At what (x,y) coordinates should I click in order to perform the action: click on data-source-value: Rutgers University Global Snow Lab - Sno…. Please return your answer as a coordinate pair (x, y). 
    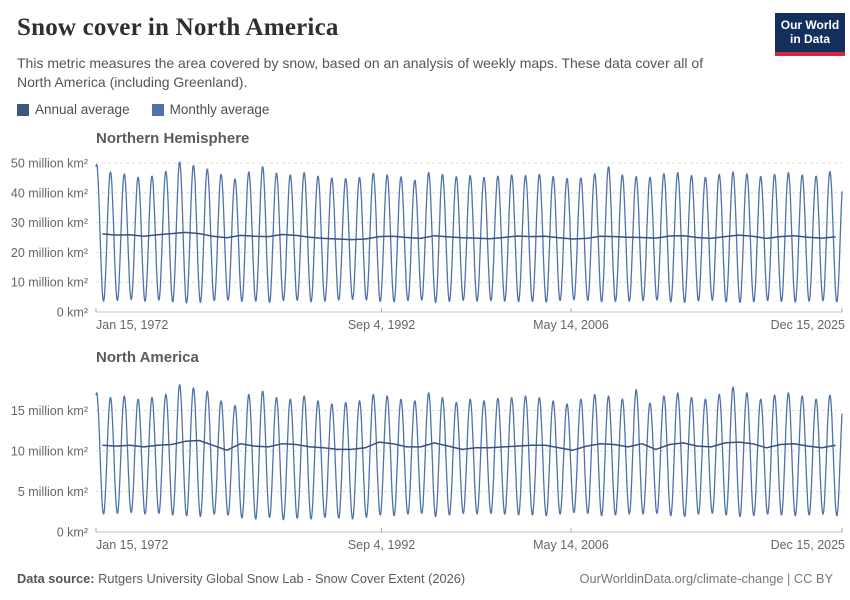
    Looking at the image, I should click on (280, 578).